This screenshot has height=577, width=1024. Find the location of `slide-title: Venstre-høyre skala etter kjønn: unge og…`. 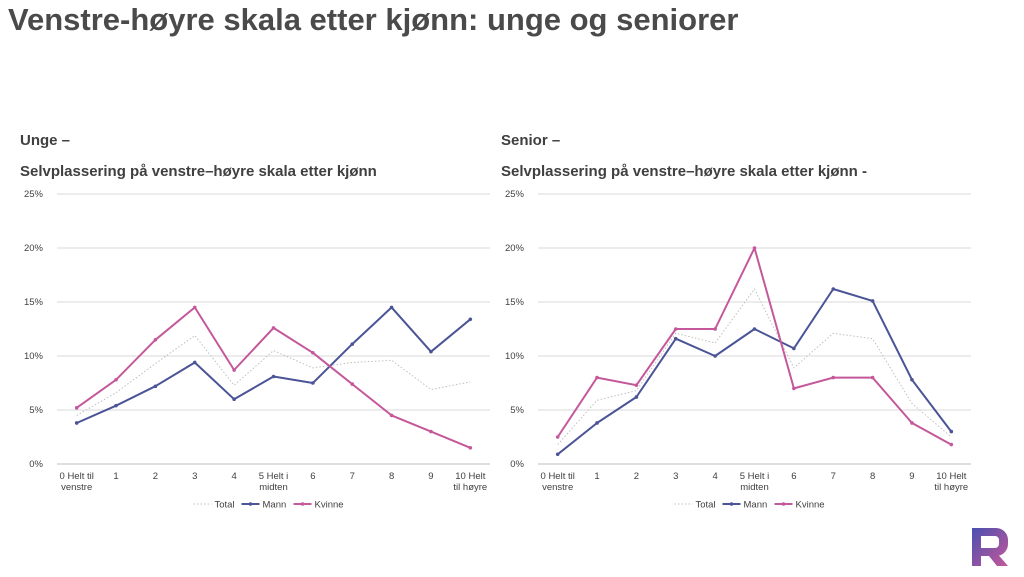

slide-title: Venstre-høyre skala etter kjønn: unge og… is located at coordinates (373, 19).